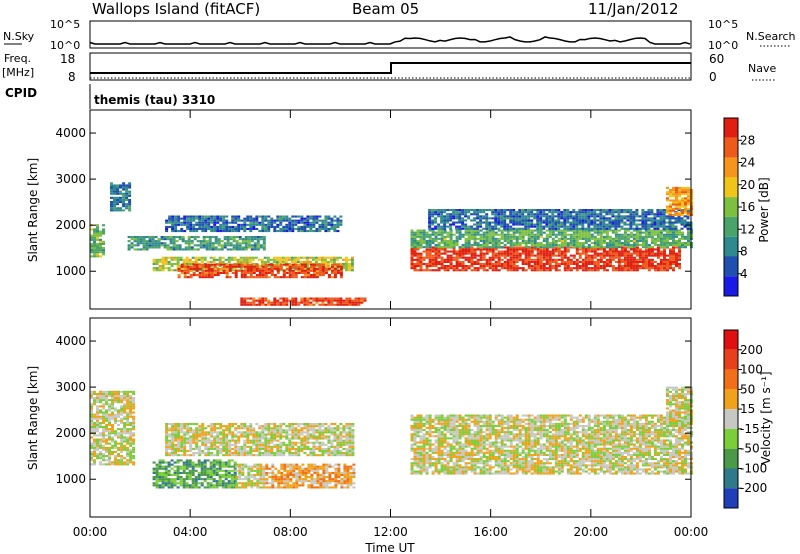 Image resolution: width=800 pixels, height=554 pixels. What do you see at coordinates (391, 437) in the screenshot?
I see `velocity-data` at bounding box center [391, 437].